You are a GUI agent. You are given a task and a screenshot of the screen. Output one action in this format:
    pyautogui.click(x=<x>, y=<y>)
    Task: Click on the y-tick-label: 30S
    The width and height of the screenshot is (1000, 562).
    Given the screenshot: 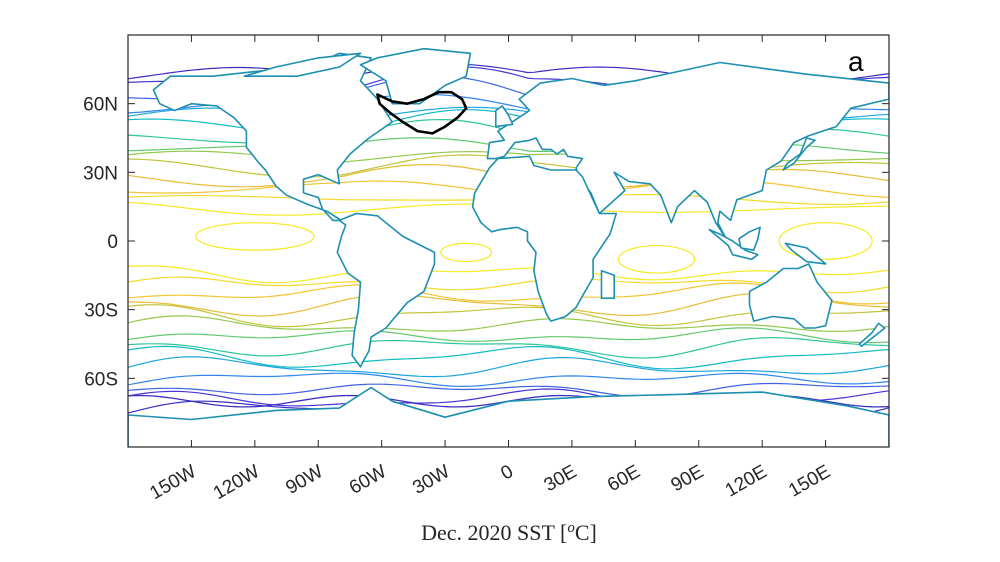 What is the action you would take?
    pyautogui.click(x=101, y=311)
    